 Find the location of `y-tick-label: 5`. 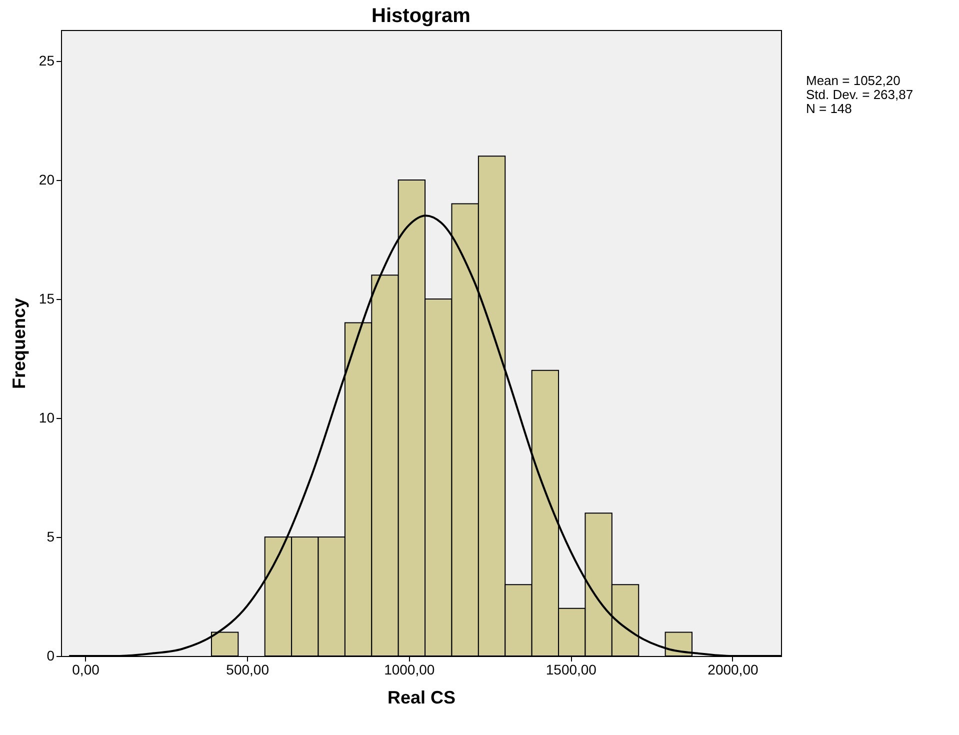

y-tick-label: 5 is located at coordinates (50, 536).